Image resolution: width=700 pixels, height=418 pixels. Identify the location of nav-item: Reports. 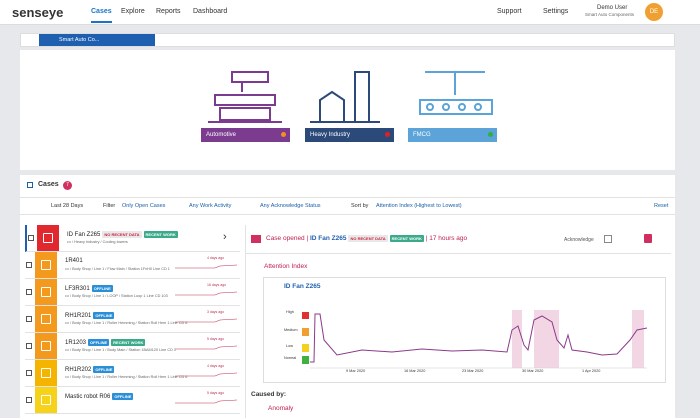
(168, 11).